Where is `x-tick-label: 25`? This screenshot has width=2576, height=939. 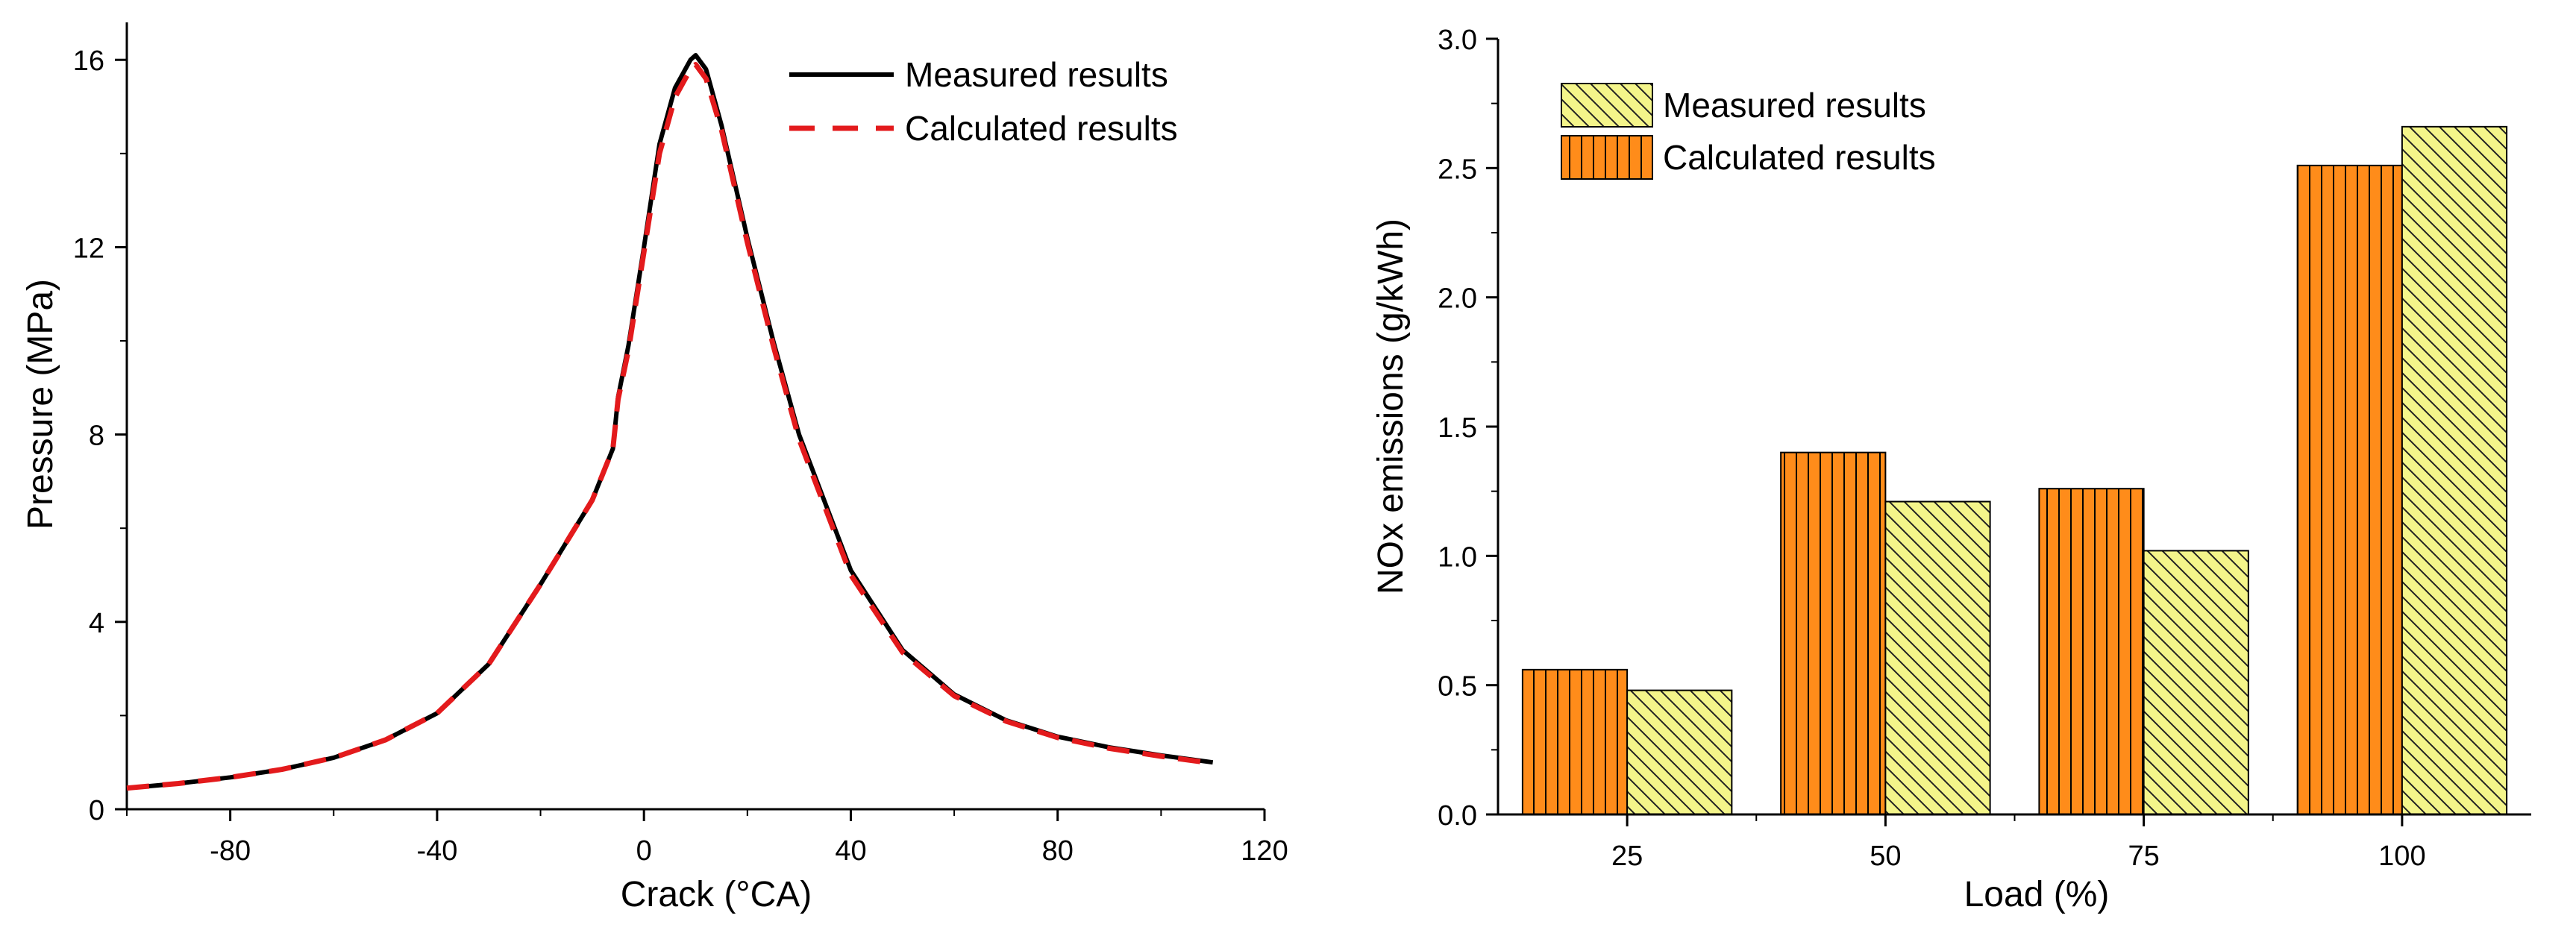 x-tick-label: 25 is located at coordinates (1627, 856).